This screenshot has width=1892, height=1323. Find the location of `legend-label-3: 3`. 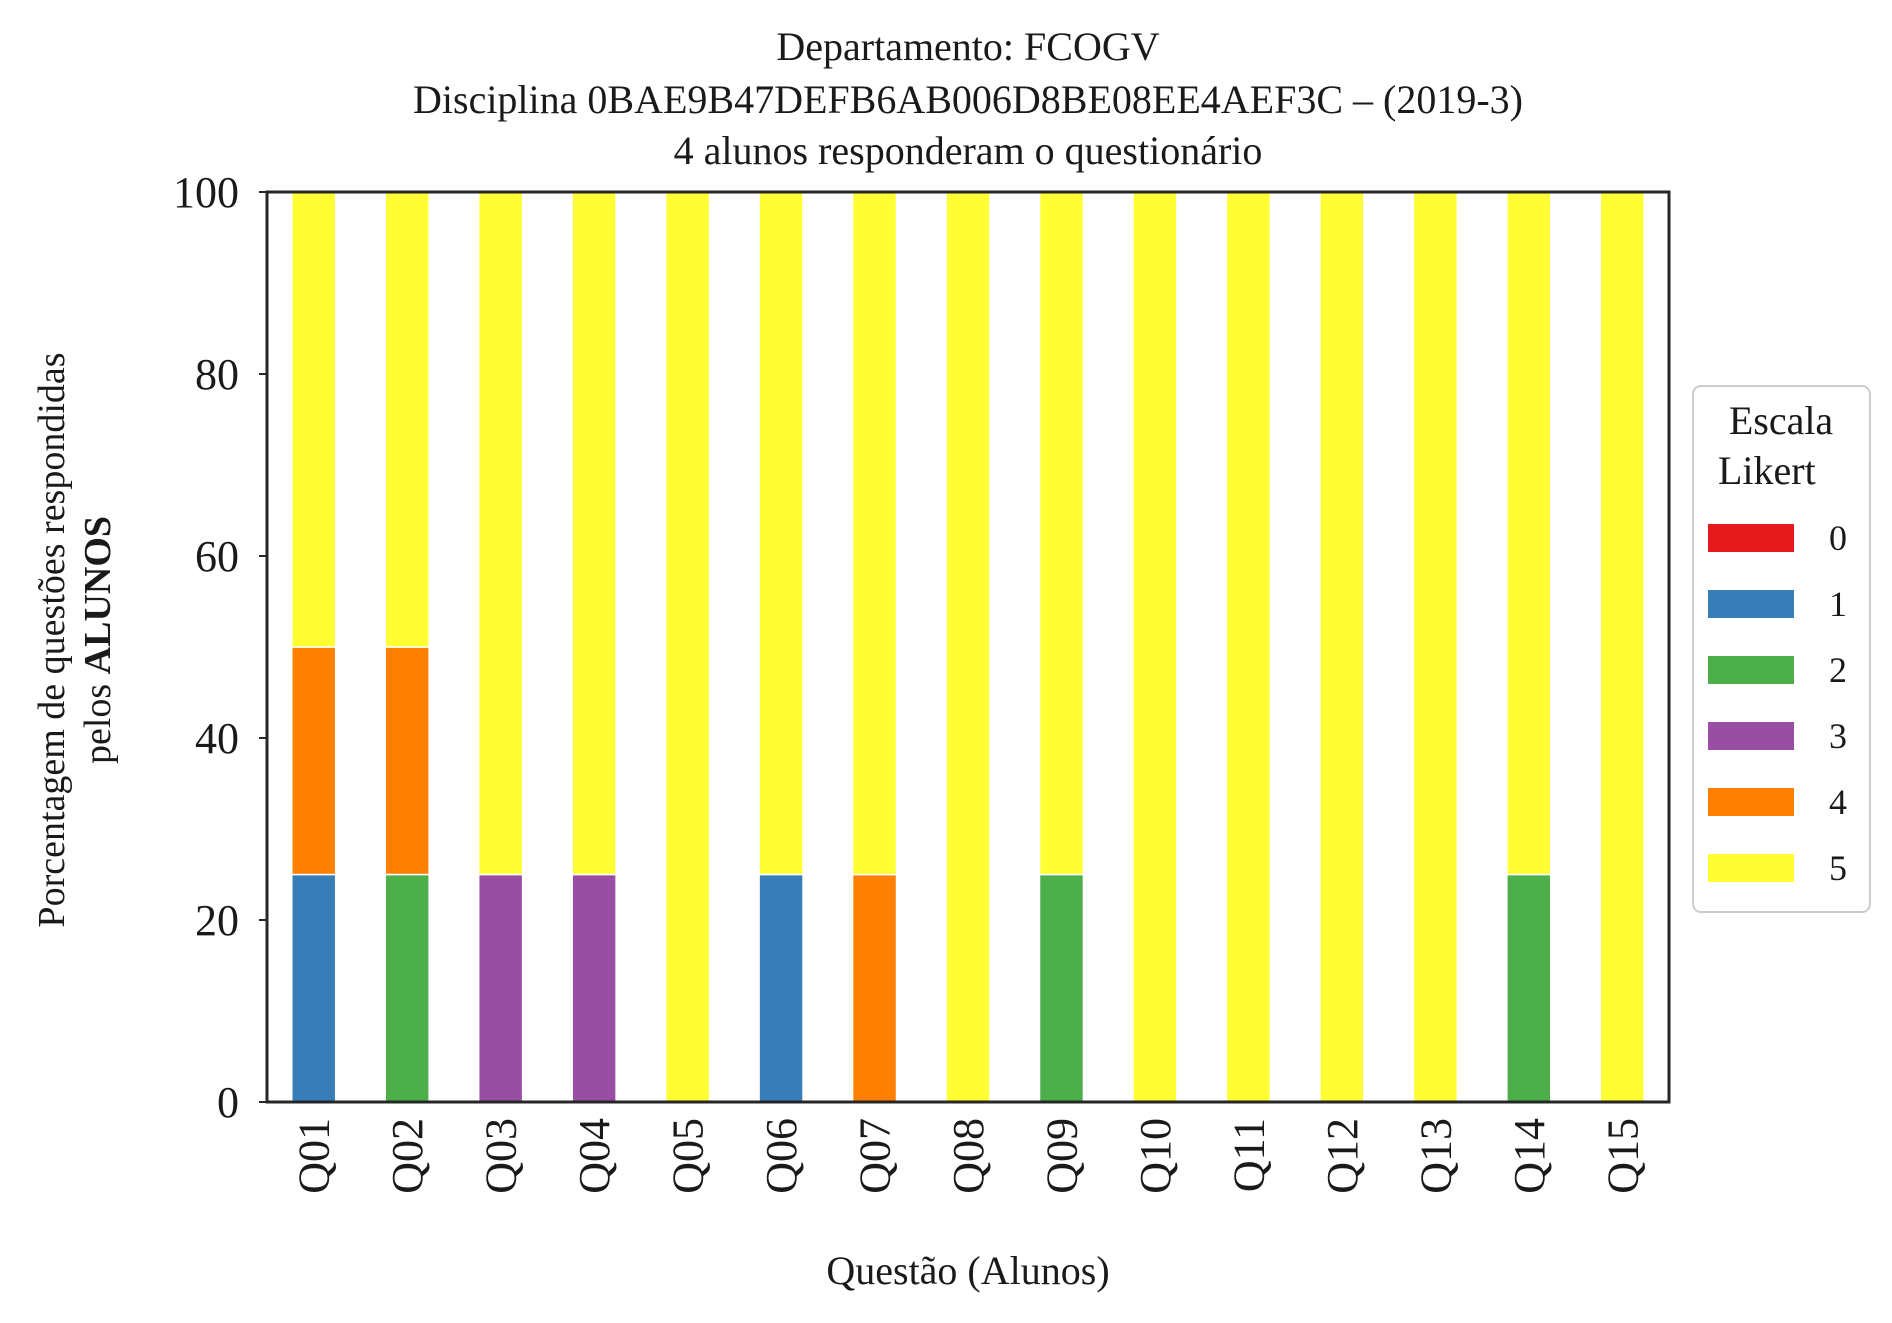

legend-label-3: 3 is located at coordinates (1838, 736).